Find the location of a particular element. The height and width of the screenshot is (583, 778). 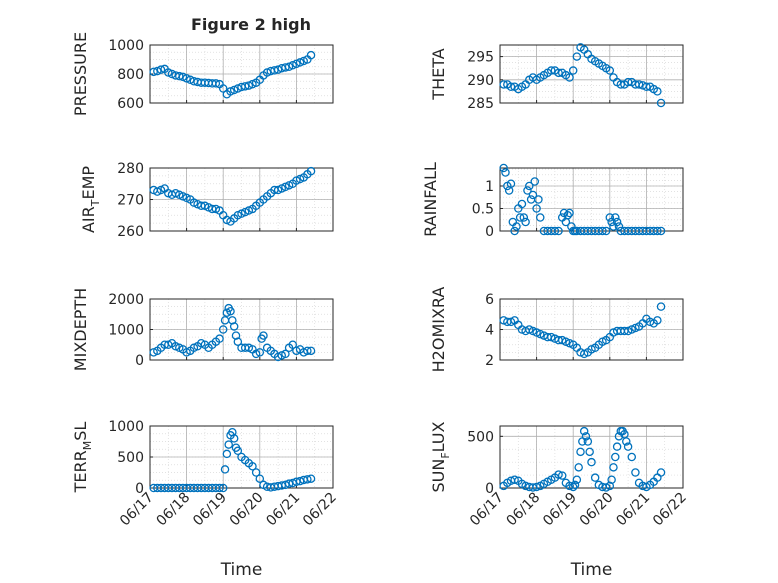

y-axis-label: SUNFLUX is located at coordinates (440, 456).